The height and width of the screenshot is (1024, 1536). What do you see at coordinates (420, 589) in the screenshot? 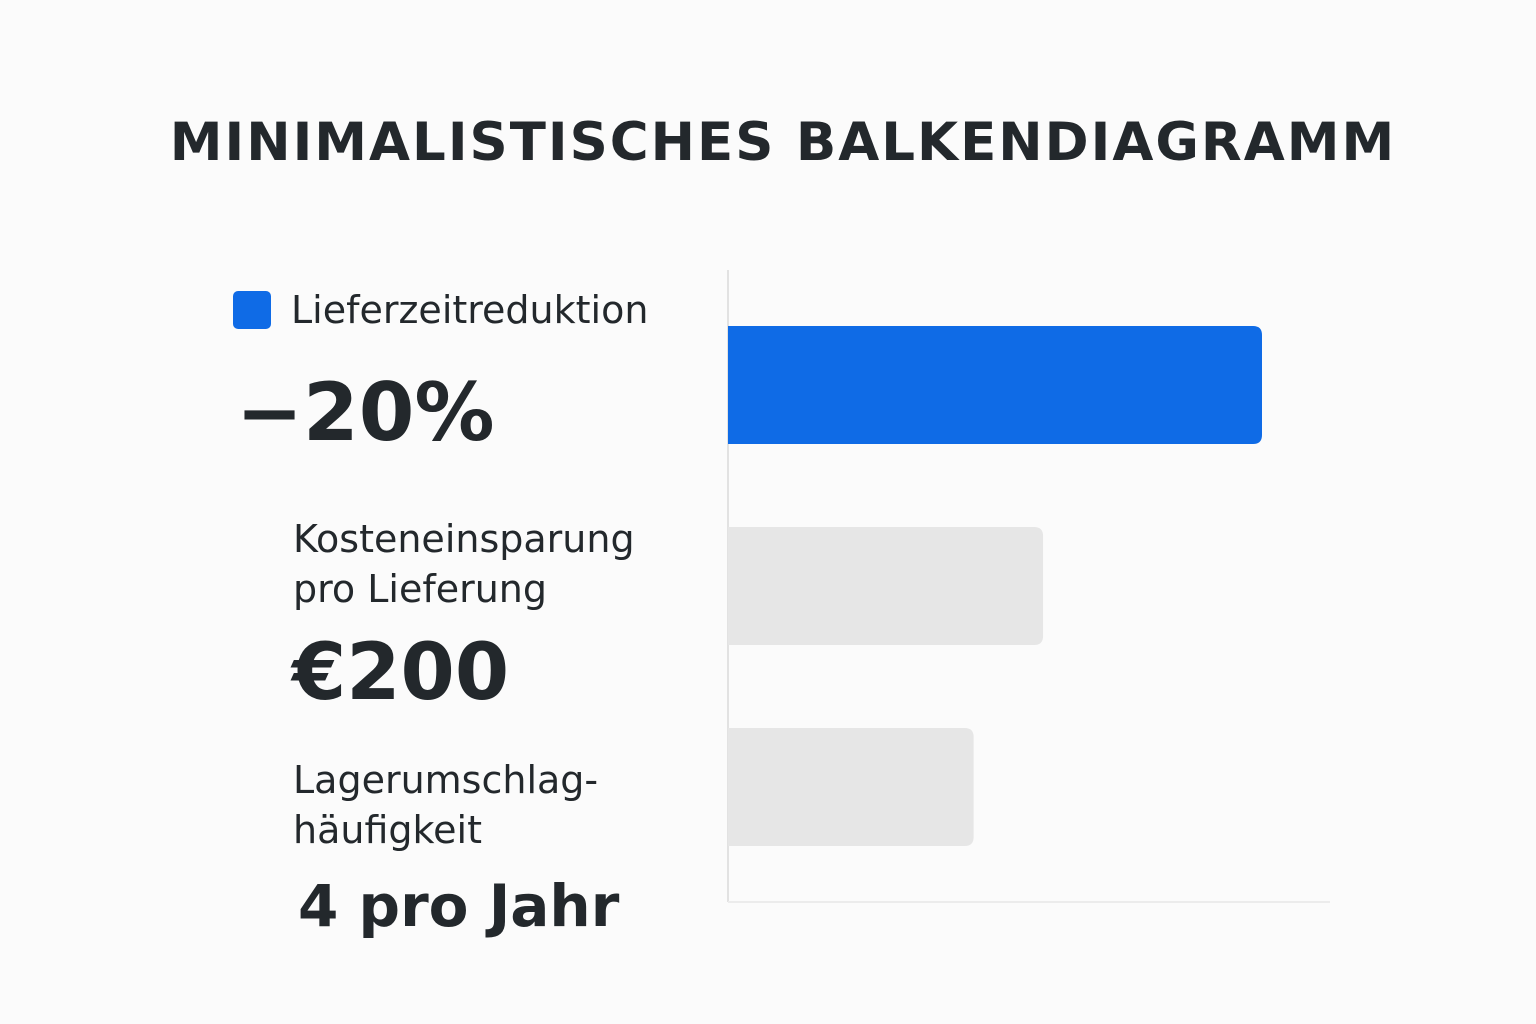
I see `bar-2-label-line-2: pro Lieferung` at bounding box center [420, 589].